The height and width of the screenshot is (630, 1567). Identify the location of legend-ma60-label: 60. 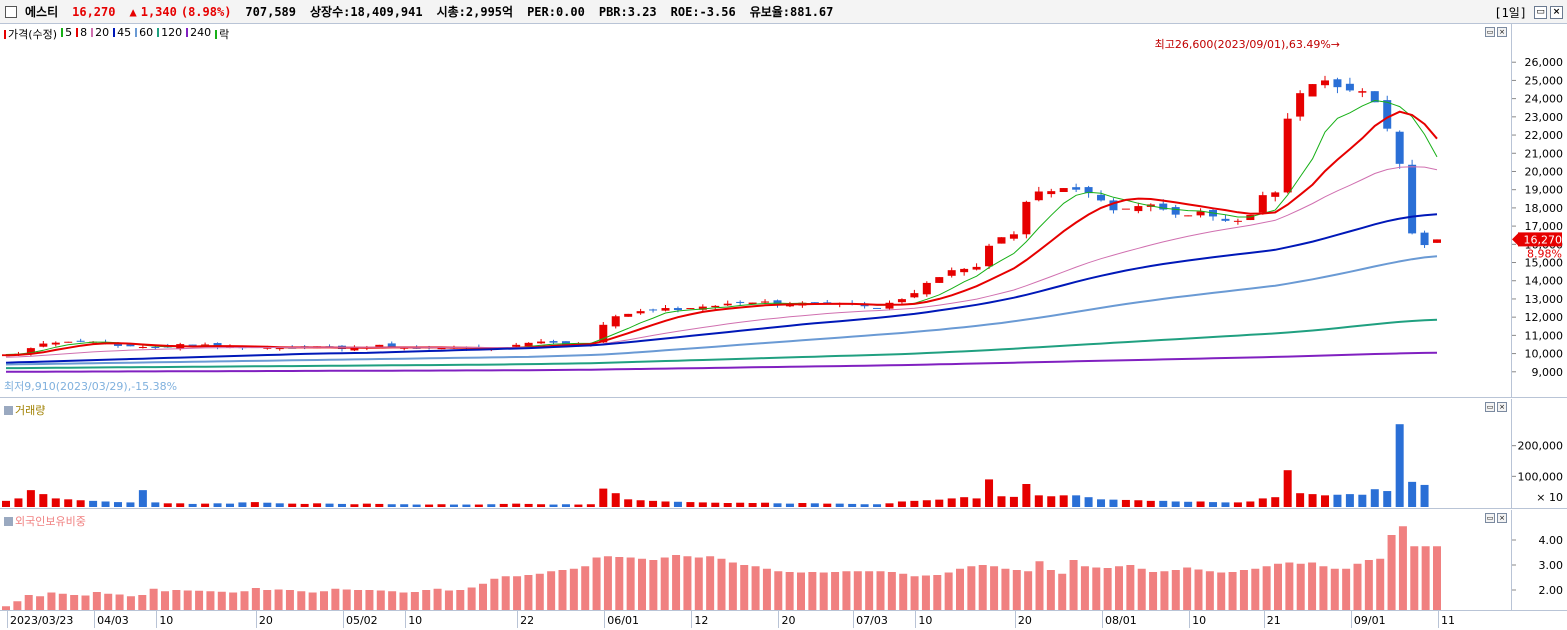
(146, 32).